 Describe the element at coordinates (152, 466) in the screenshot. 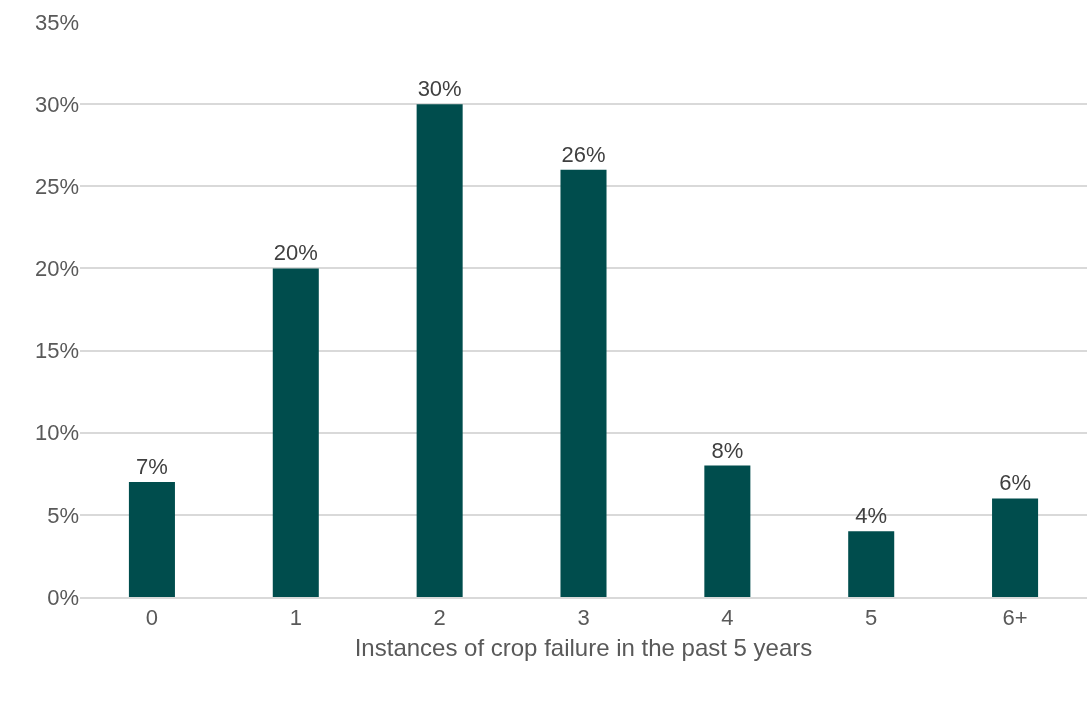

I see `data-label: 7%` at that location.